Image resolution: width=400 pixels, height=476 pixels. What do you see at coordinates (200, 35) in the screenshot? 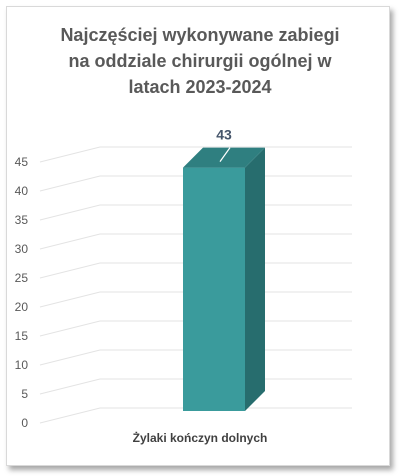
I see `chart-title-line-1: Najczęściej wykonywane zabiegi` at bounding box center [200, 35].